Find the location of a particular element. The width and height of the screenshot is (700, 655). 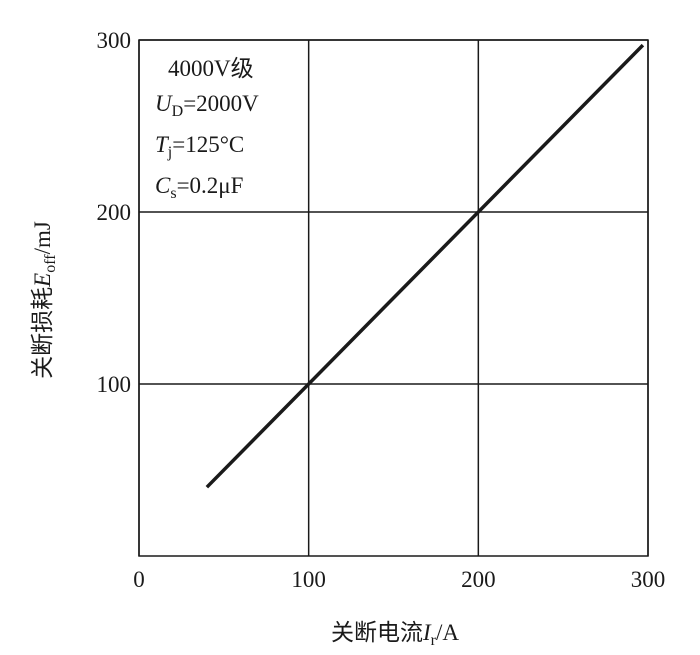

y-tick-label: 100 is located at coordinates (114, 384).